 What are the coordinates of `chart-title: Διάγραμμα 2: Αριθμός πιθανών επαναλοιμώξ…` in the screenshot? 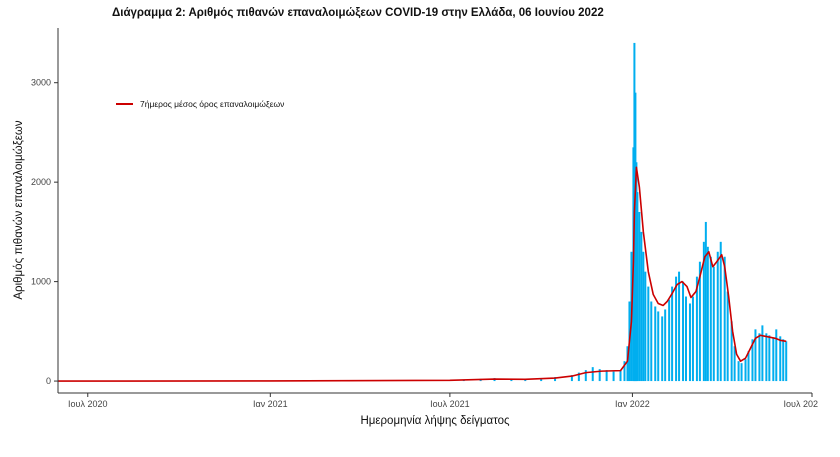 It's located at (358, 13).